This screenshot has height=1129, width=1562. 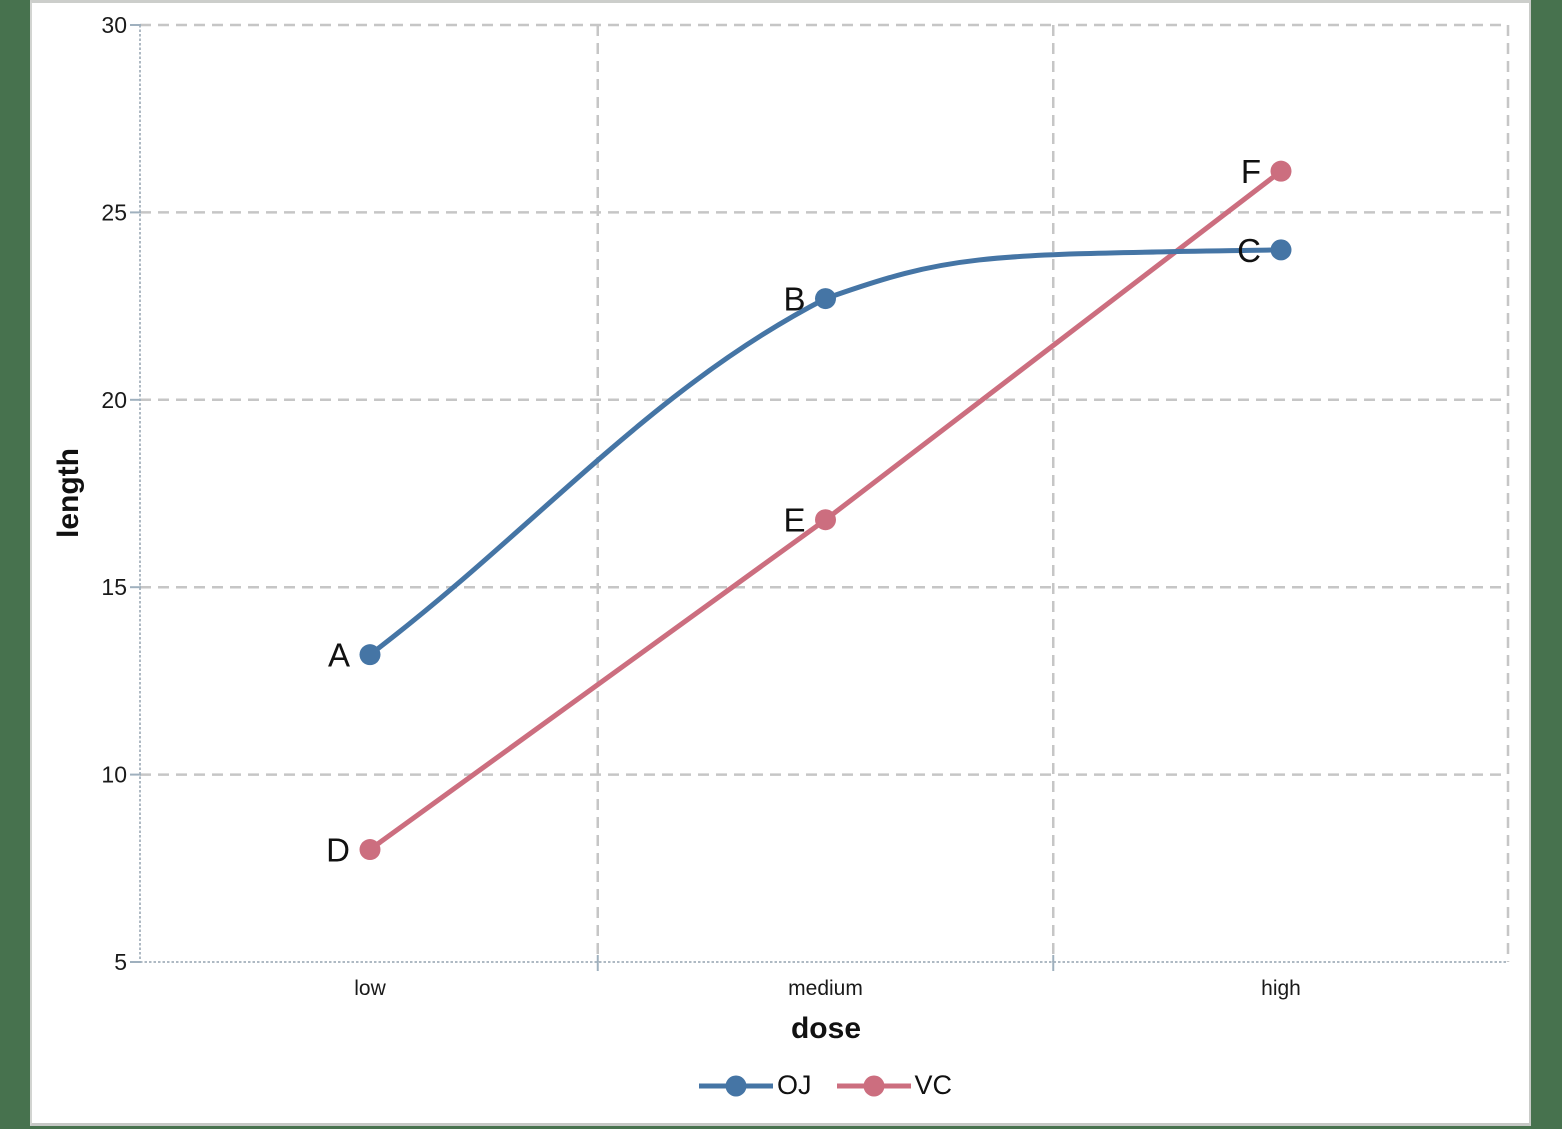 What do you see at coordinates (370, 655) in the screenshot?
I see `data-point-A` at bounding box center [370, 655].